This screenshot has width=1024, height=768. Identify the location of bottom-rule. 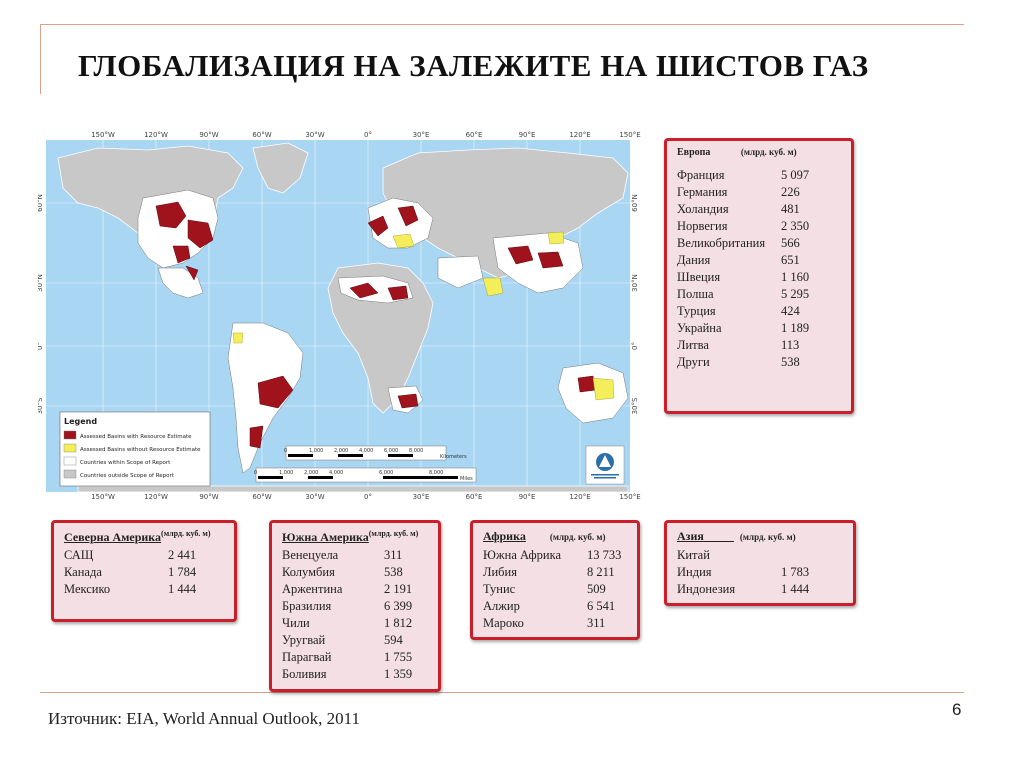
(502, 692).